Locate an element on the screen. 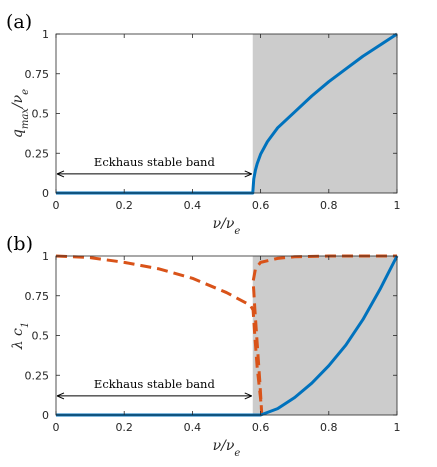 Image resolution: width=437 pixels, height=467 pixels. panel-label: (a) is located at coordinates (19, 22).